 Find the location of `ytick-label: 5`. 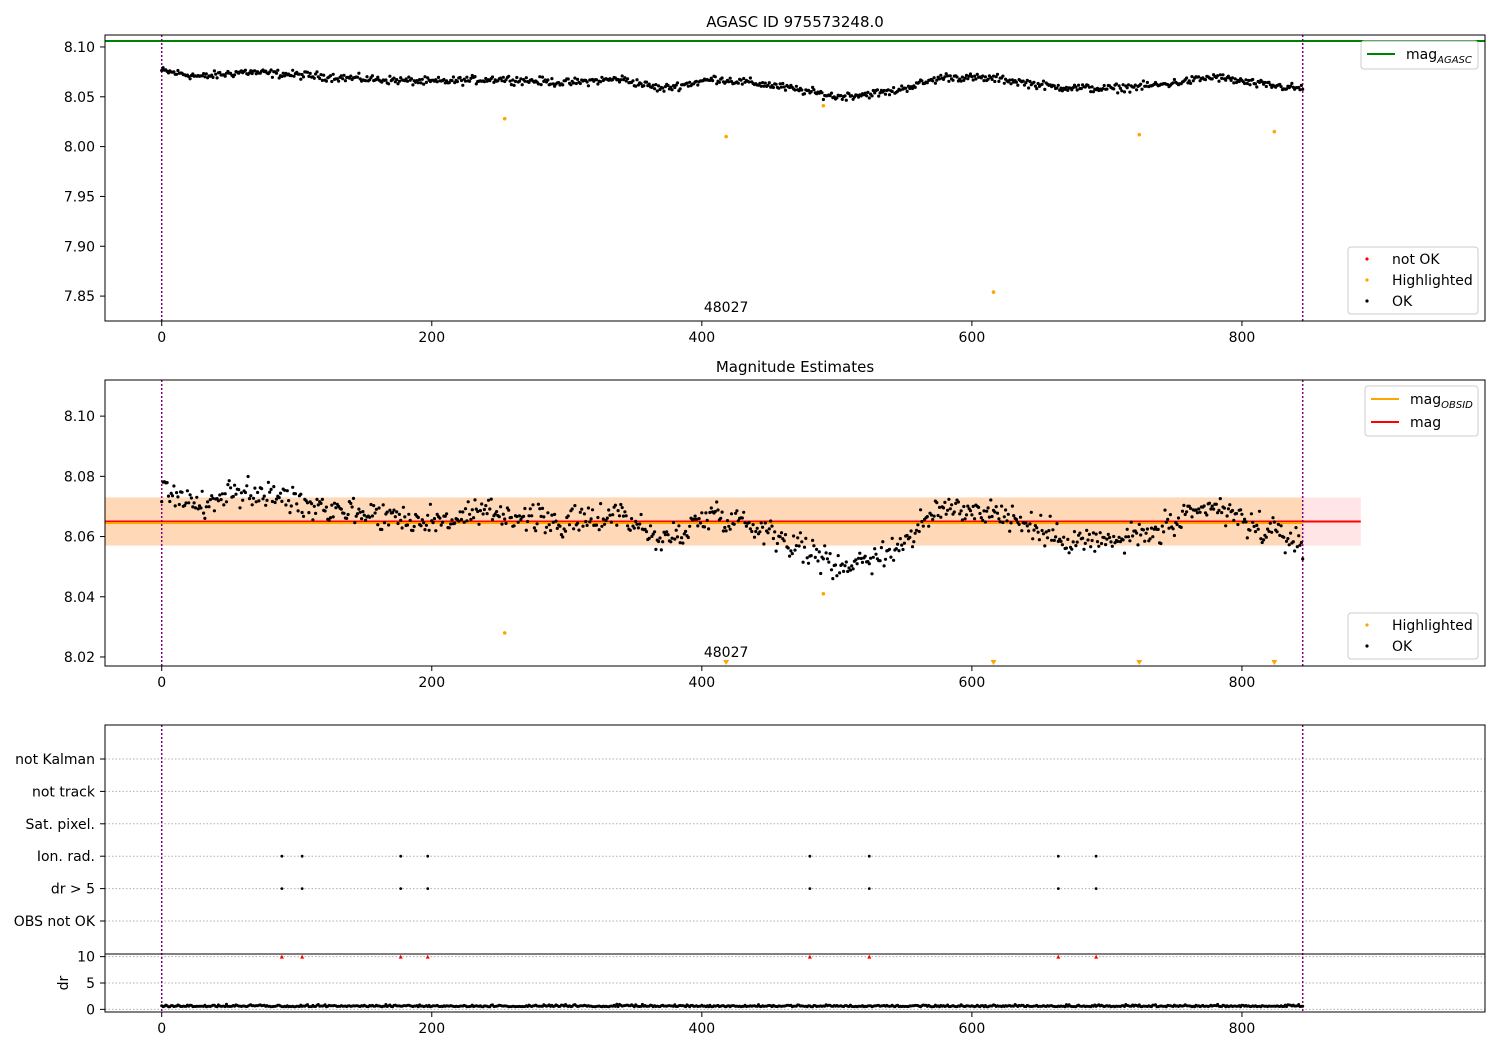

ytick-label: 5 is located at coordinates (90, 984).